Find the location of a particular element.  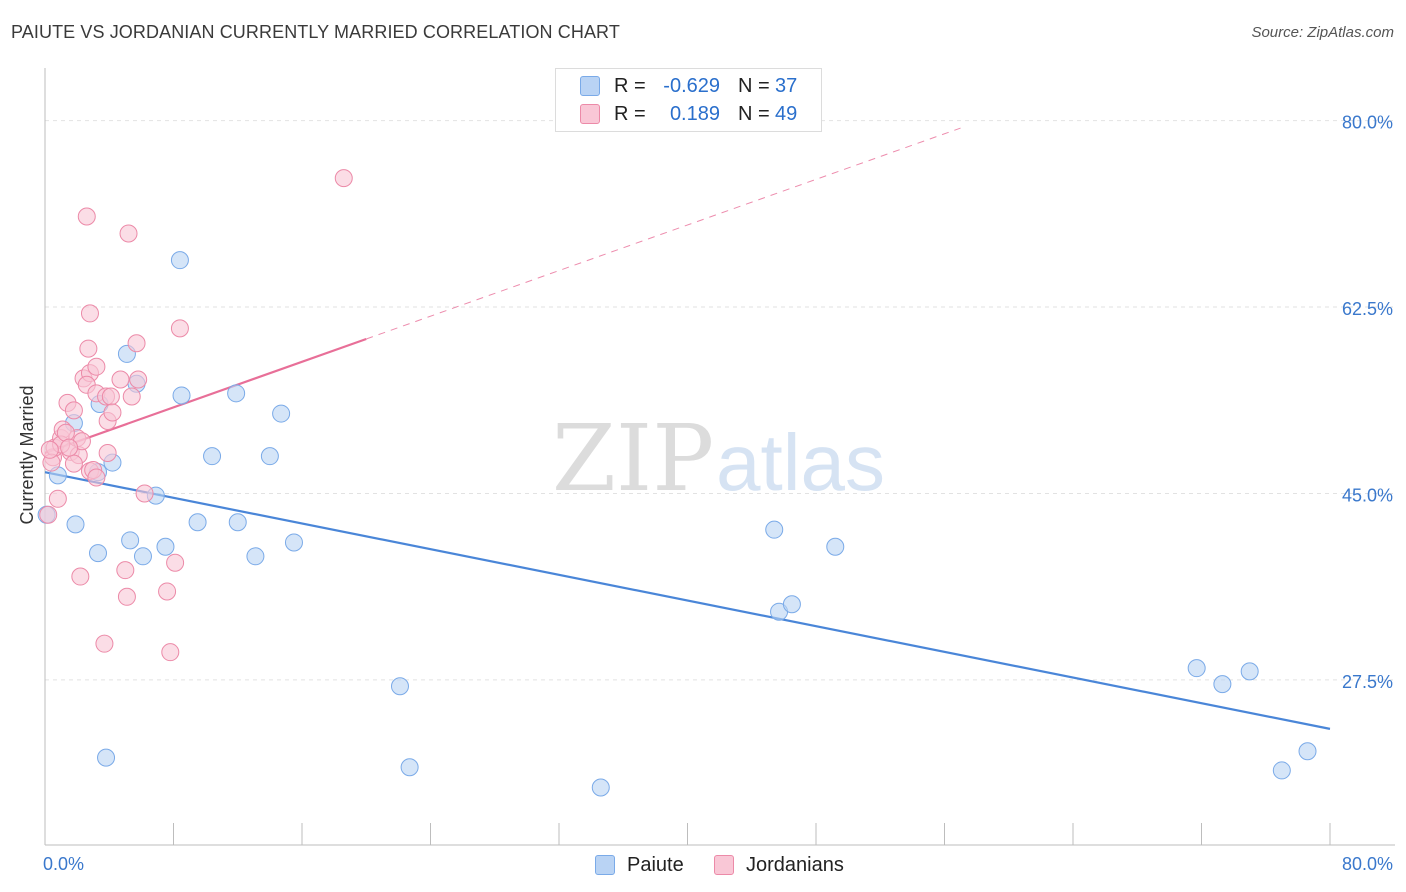

jordanians-trend-line is located at coordinates (205, 396).